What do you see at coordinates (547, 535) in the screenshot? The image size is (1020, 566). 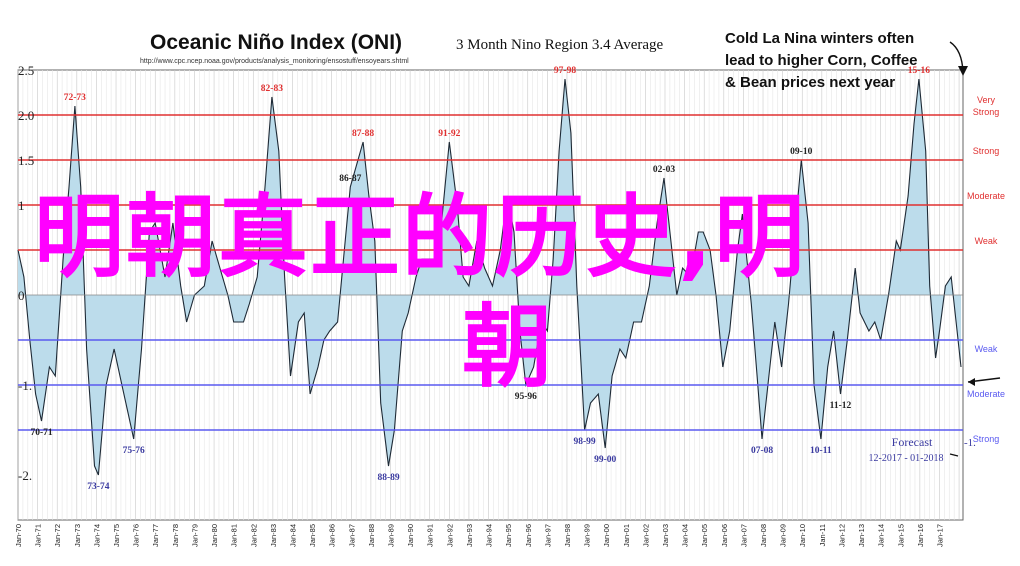 I see `x-tick-label: Jan-97` at bounding box center [547, 535].